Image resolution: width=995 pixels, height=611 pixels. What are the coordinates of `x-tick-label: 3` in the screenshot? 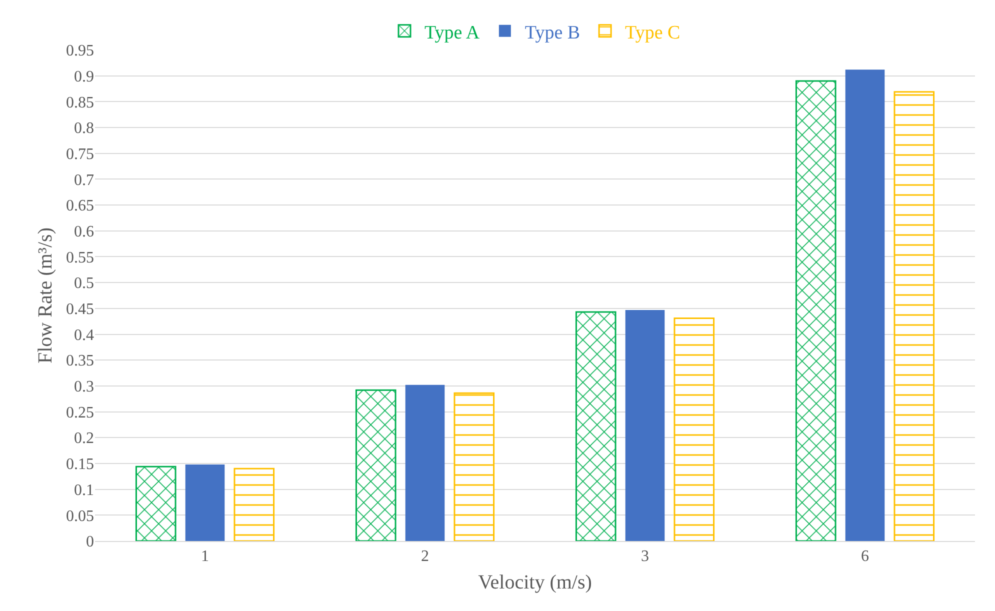 It's located at (645, 557).